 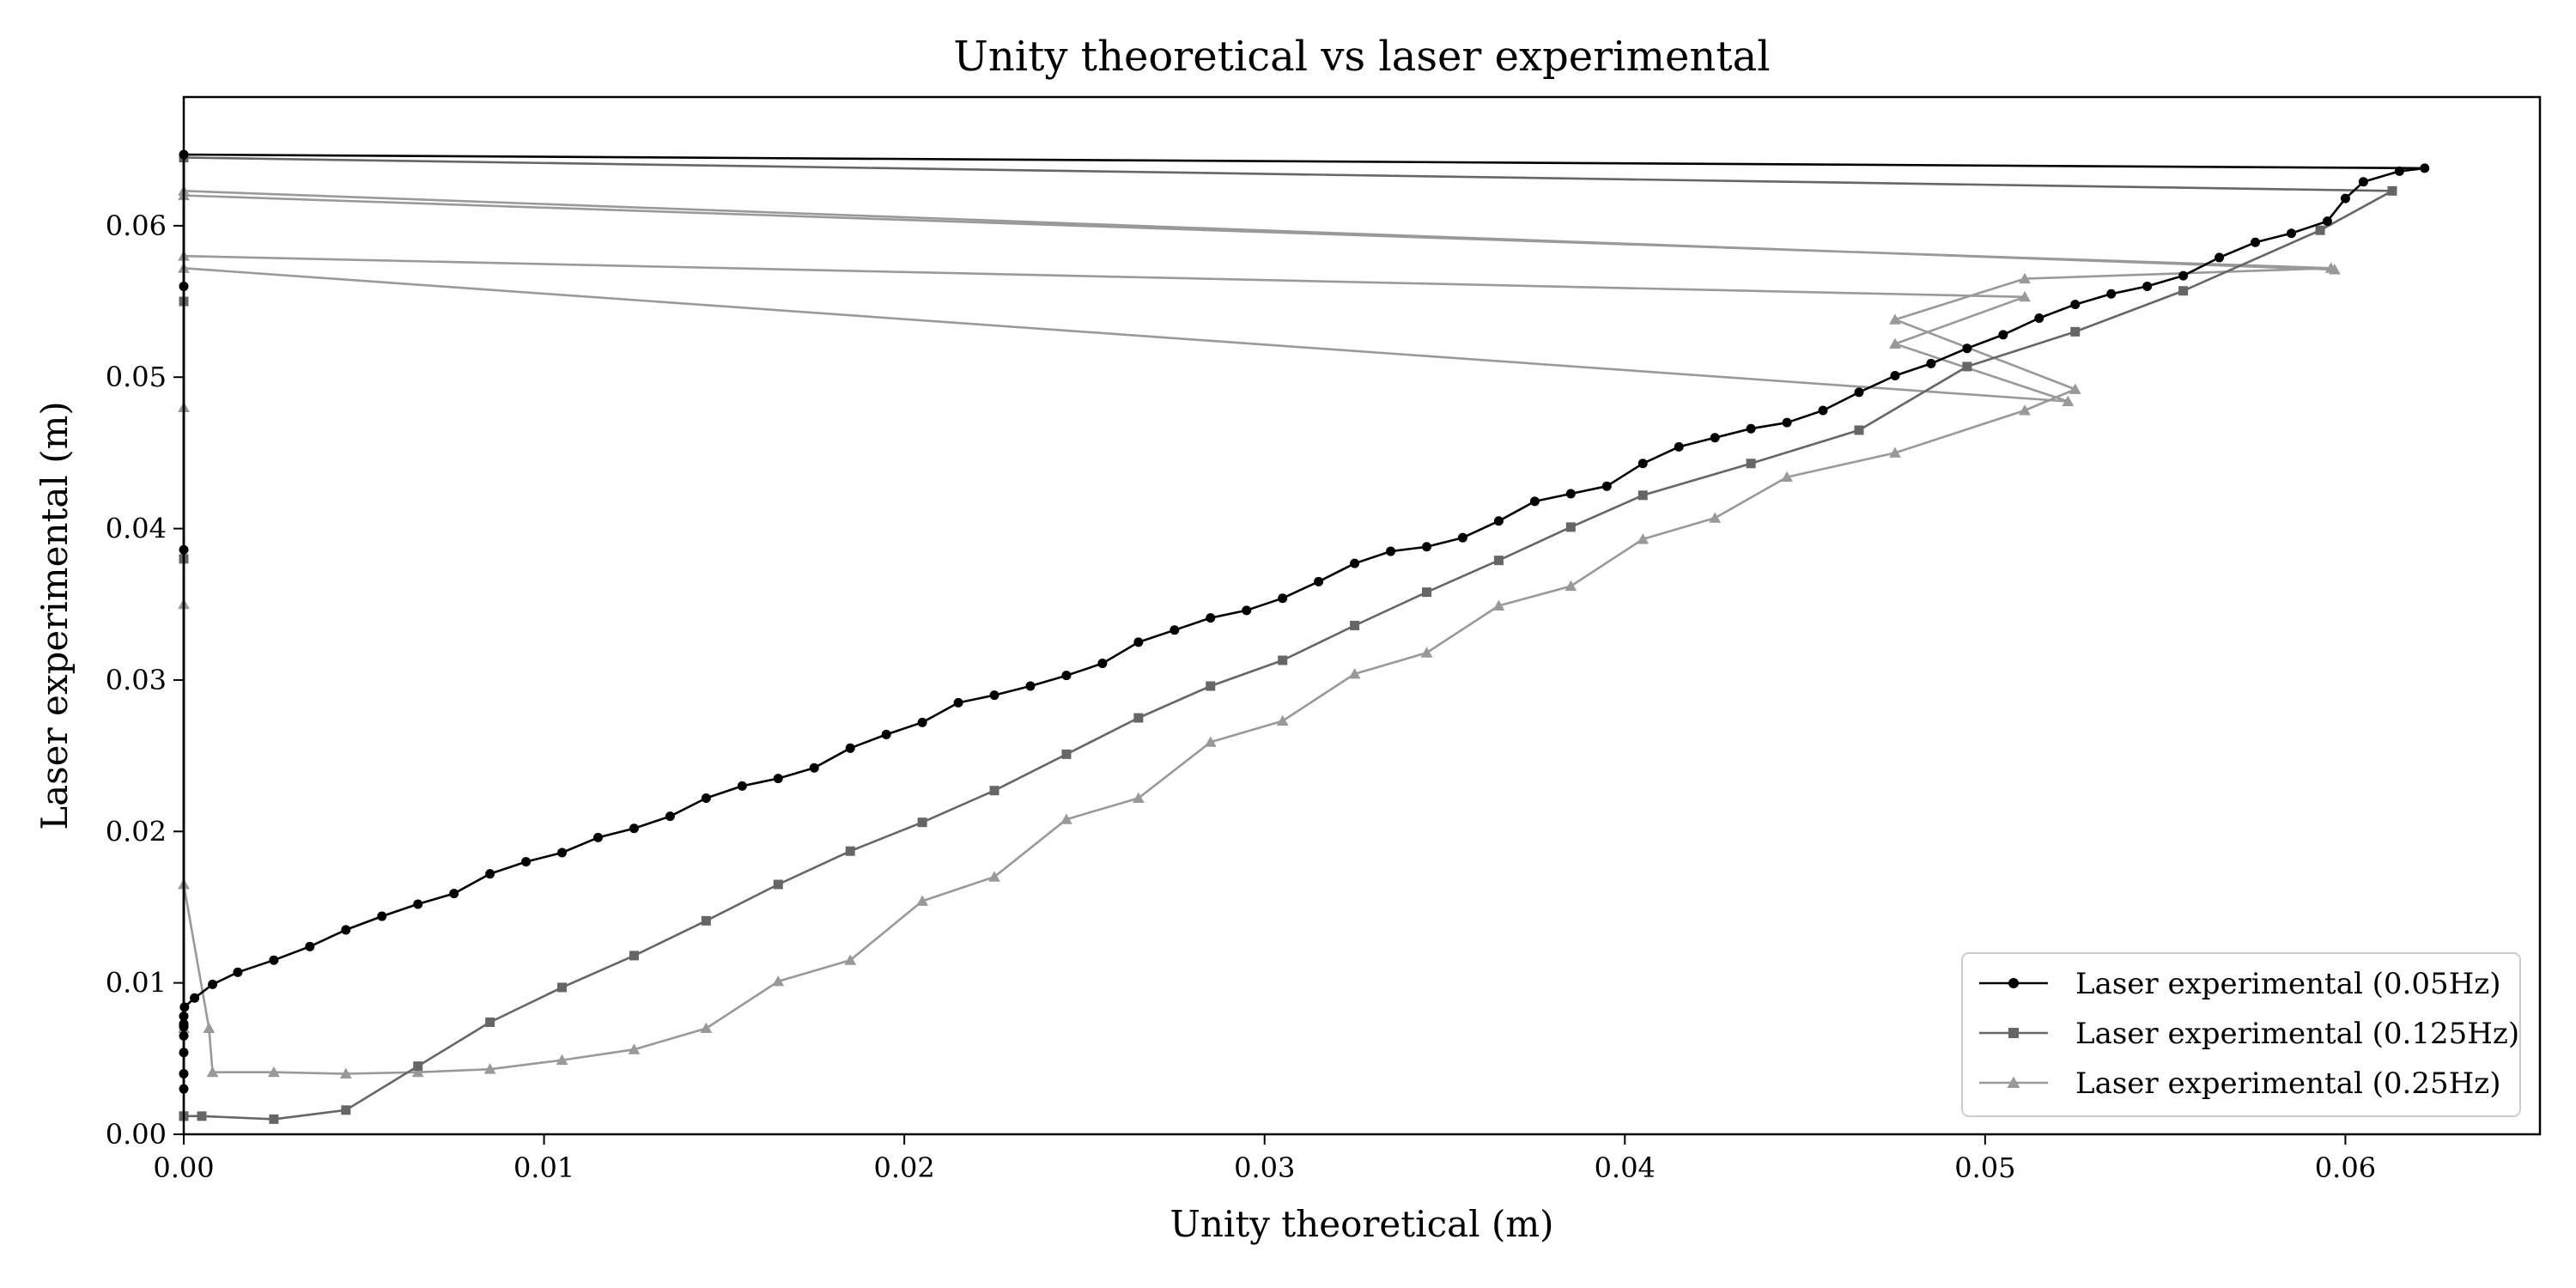 I want to click on y-axis-label: Laser experimental (m), so click(x=55, y=616).